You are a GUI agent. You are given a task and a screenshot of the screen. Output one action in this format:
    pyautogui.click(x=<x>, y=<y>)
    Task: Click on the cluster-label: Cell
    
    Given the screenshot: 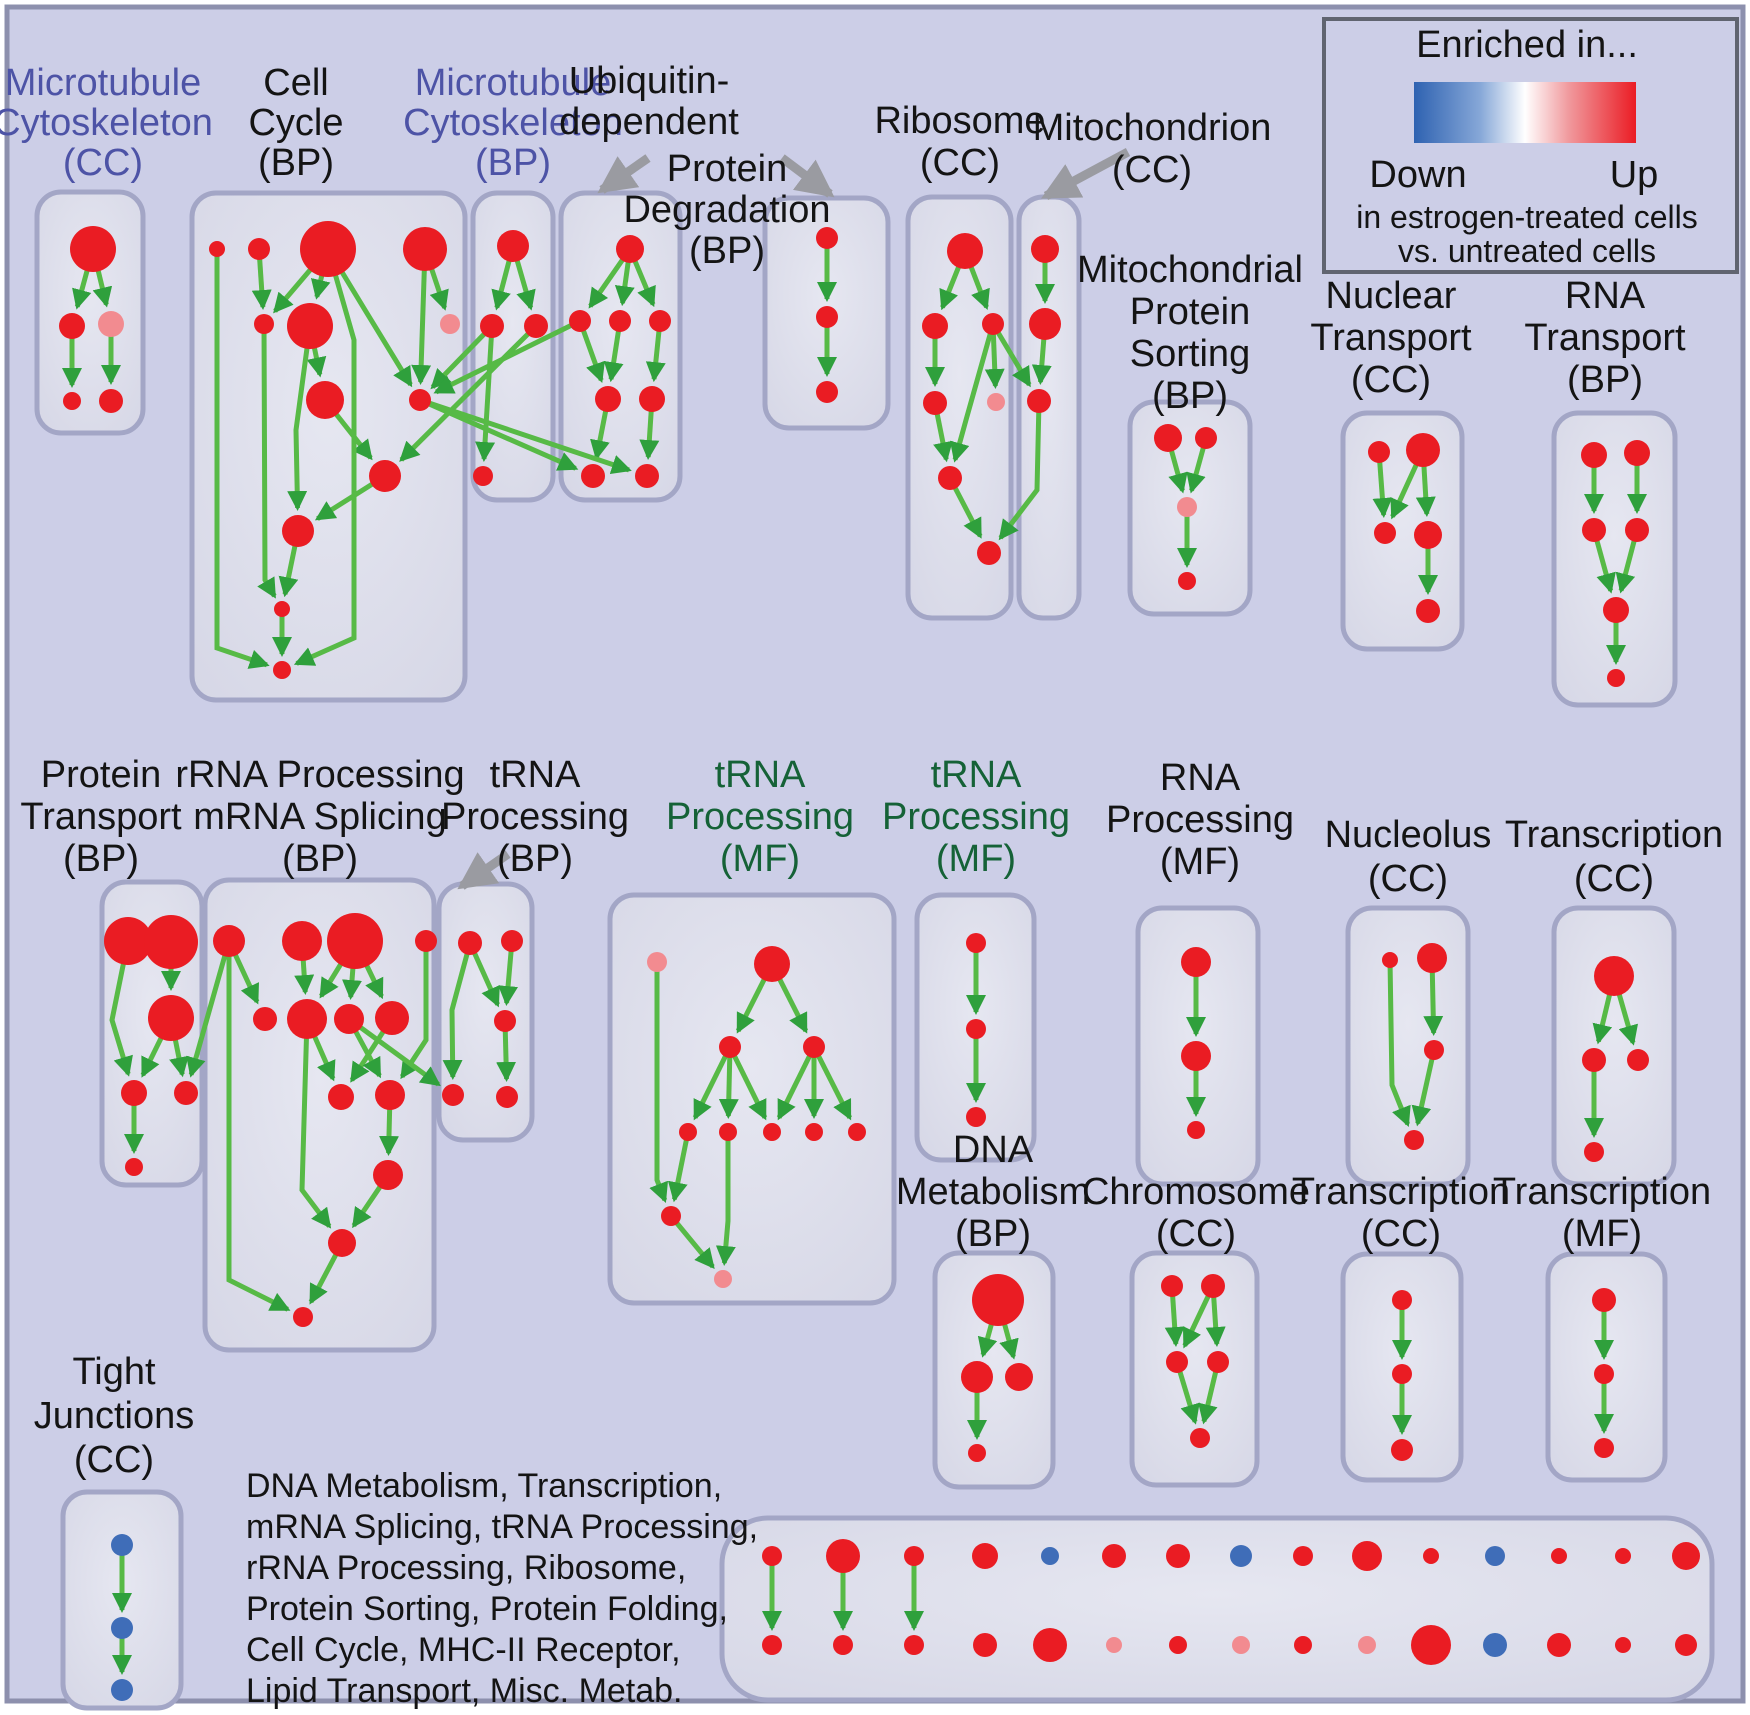 What is the action you would take?
    pyautogui.click(x=295, y=83)
    